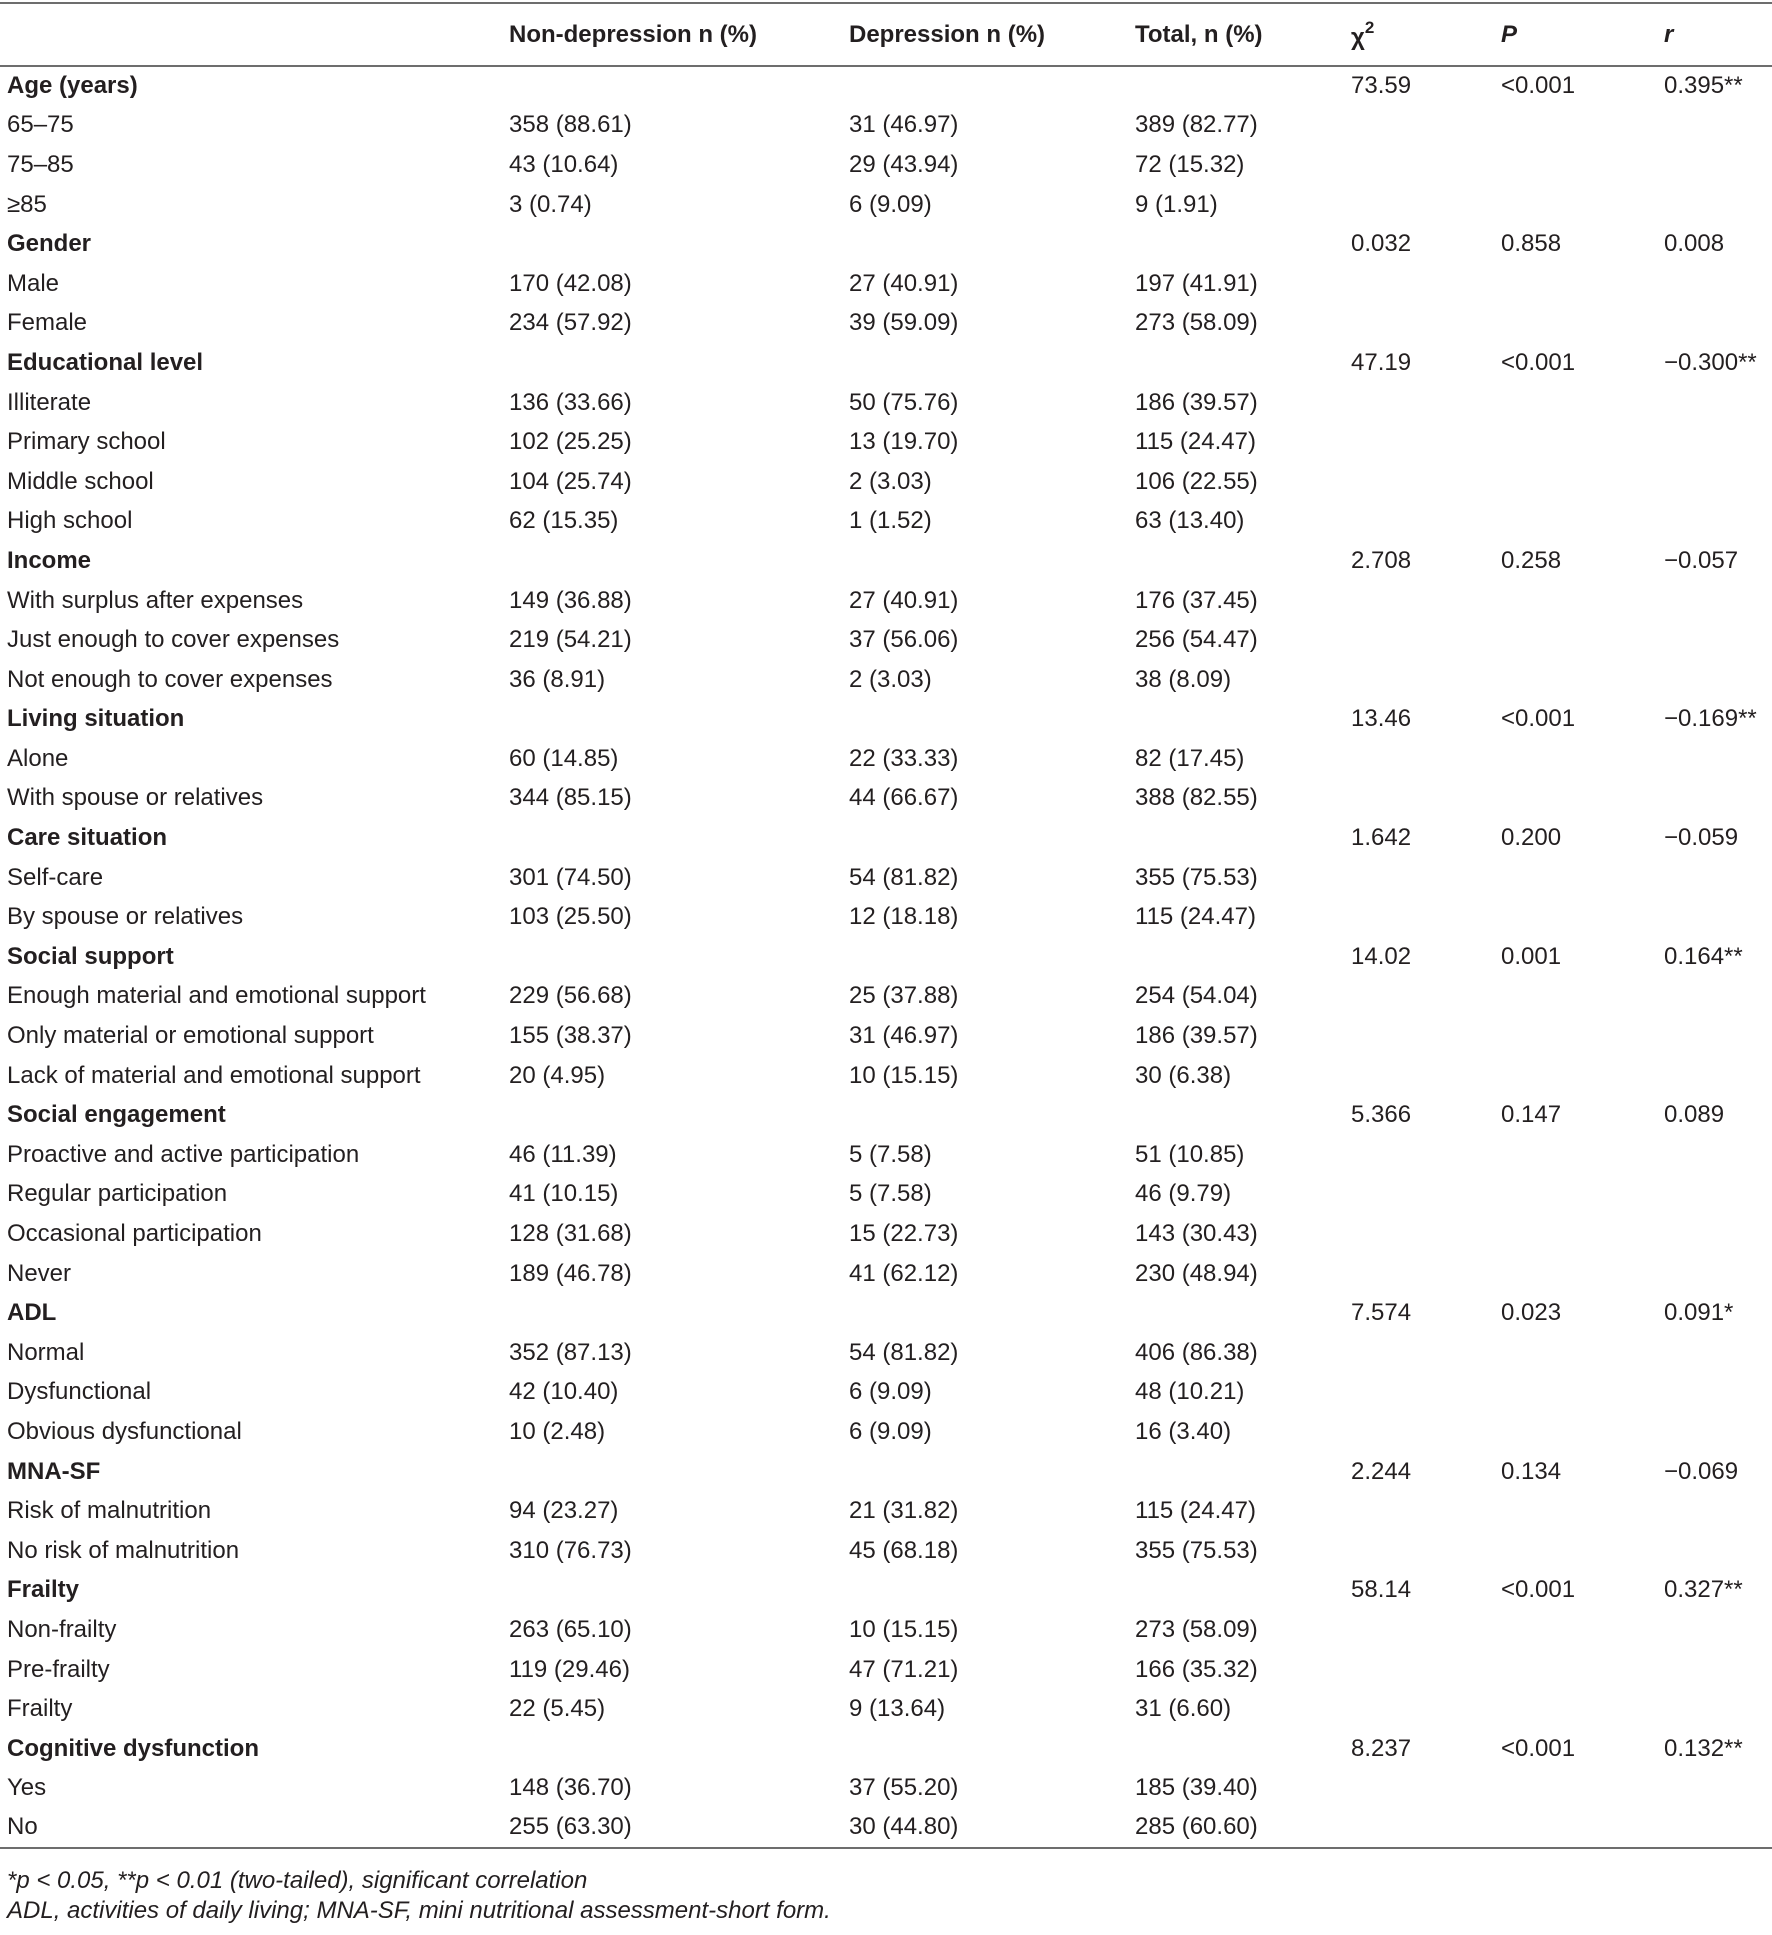  I want to click on table-row: Never 189 (46.78) 41 (62.12) 230 (48.94), so click(886, 1274).